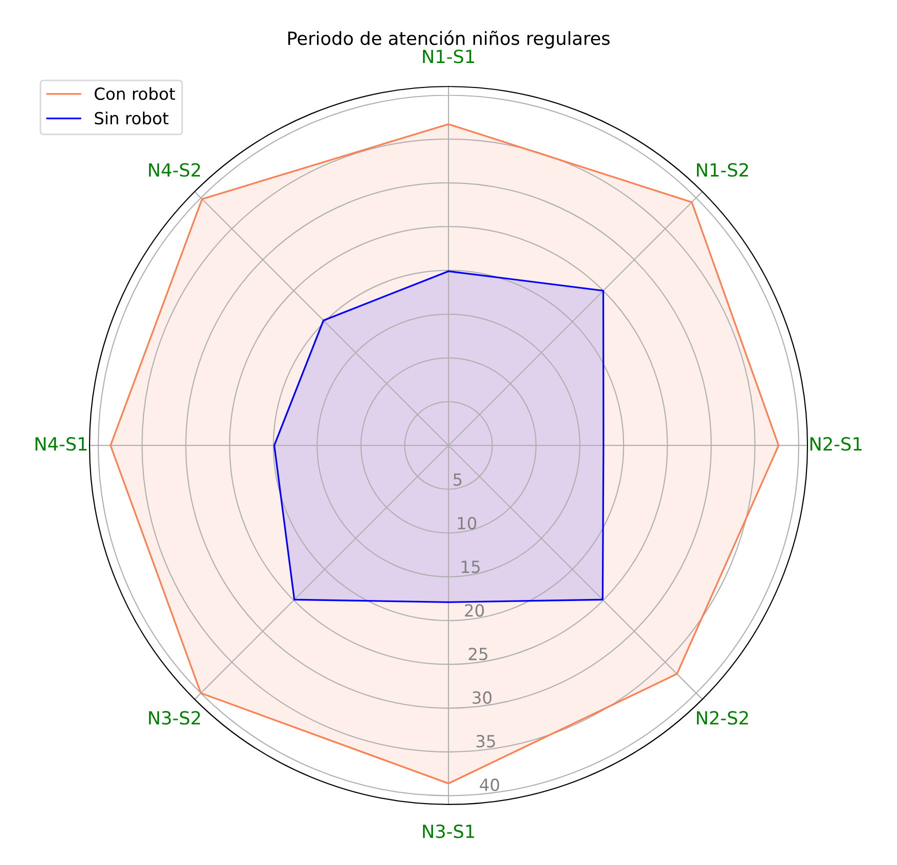 This screenshot has width=897, height=865. I want to click on y-tick-label: 10, so click(467, 523).